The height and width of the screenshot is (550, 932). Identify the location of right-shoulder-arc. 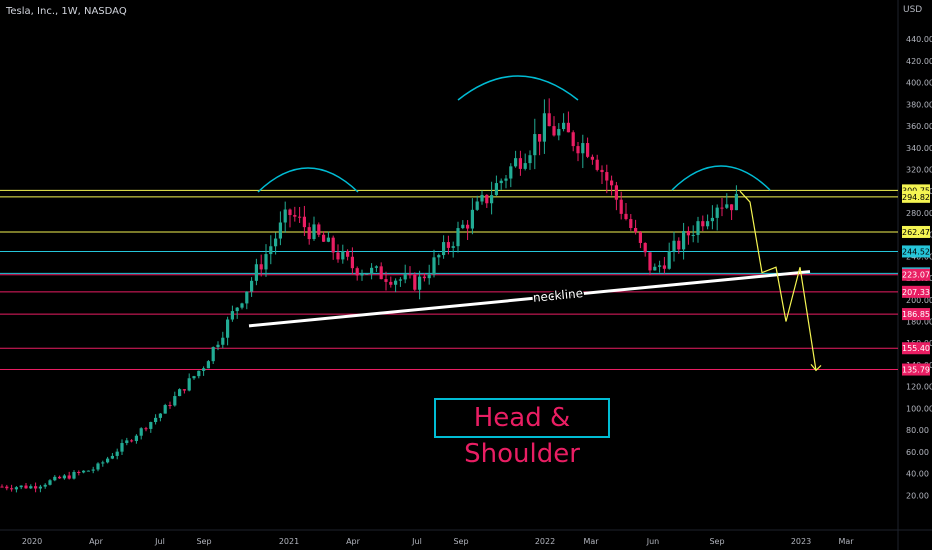
(721, 178).